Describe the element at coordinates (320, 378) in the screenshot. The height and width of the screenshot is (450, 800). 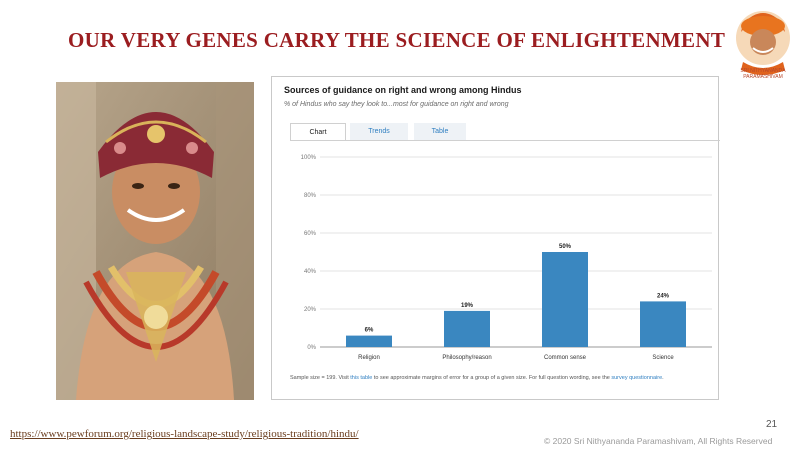
I see `footnote-prefix: Sample size = 199. Visit` at that location.